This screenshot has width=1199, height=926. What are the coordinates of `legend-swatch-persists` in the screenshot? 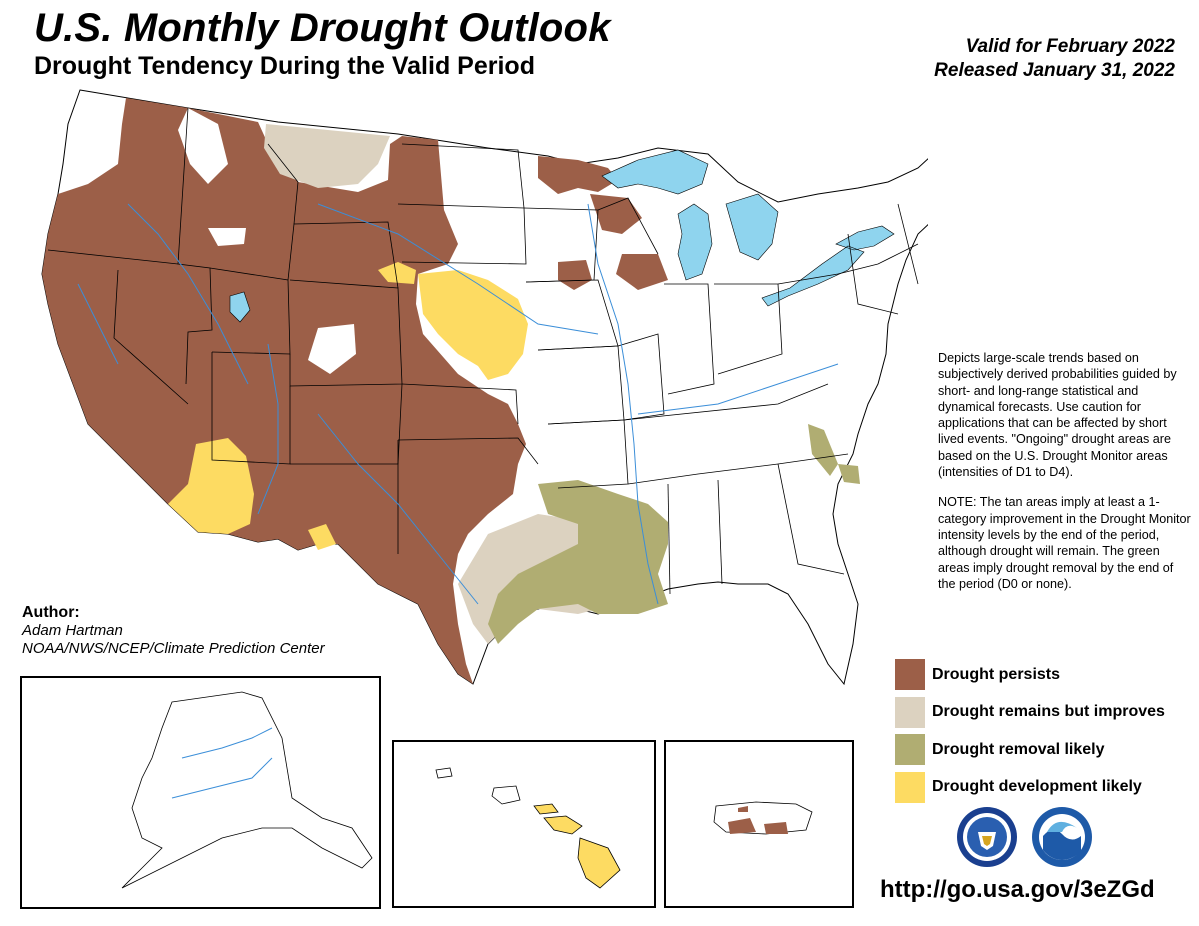 It's located at (910, 675).